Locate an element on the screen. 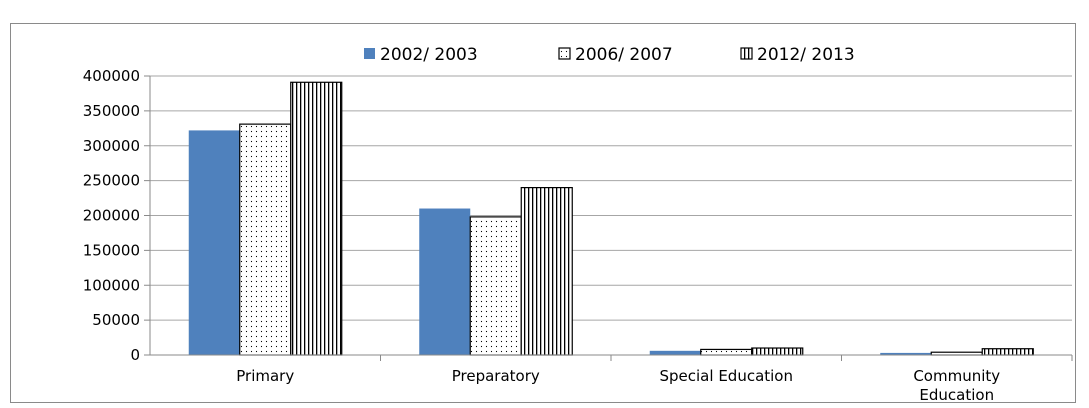 This screenshot has width=1089, height=408. y-tick-label: 100000 is located at coordinates (111, 285).